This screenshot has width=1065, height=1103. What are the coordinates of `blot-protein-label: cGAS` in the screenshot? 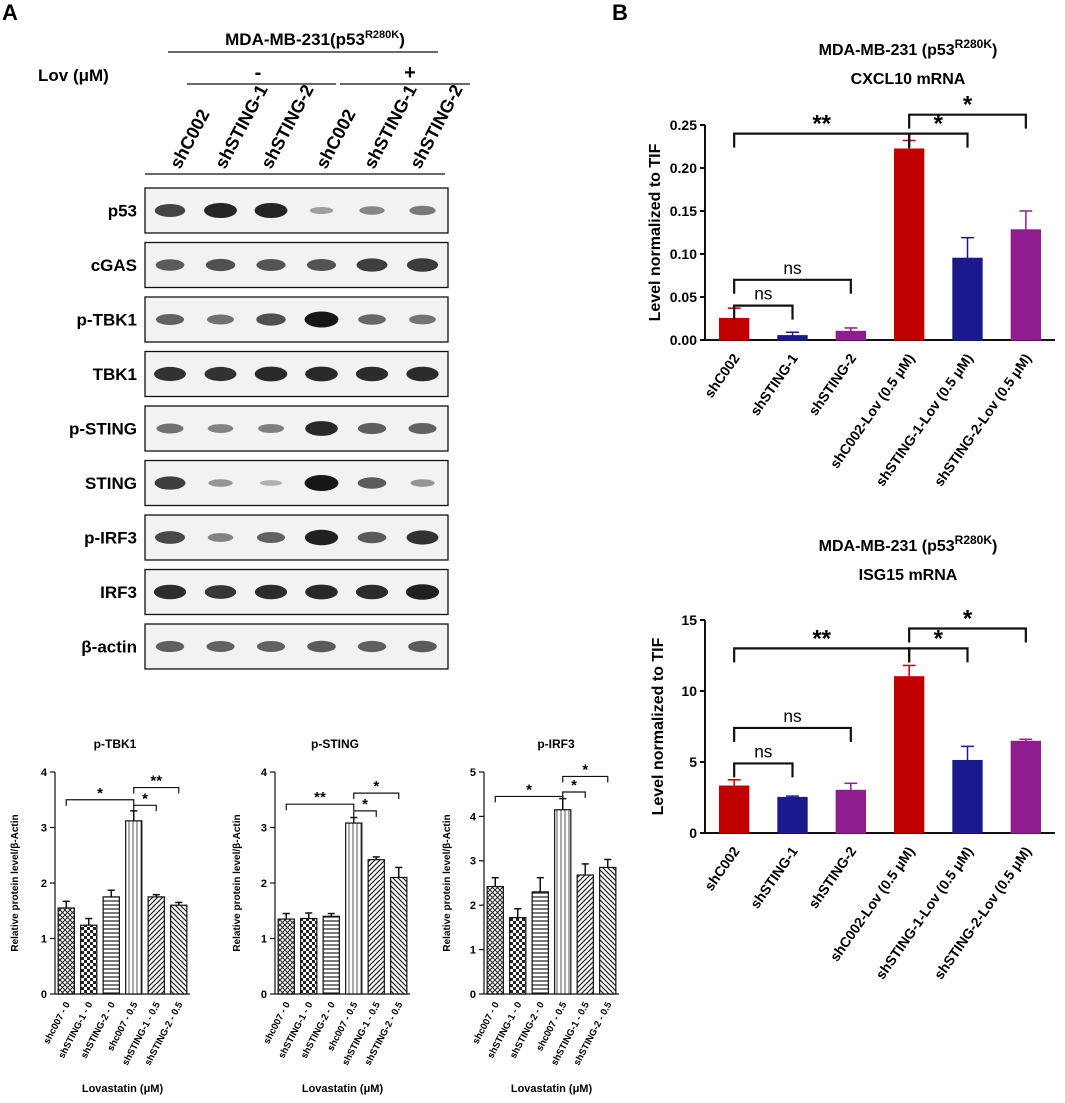 It's located at (114, 265).